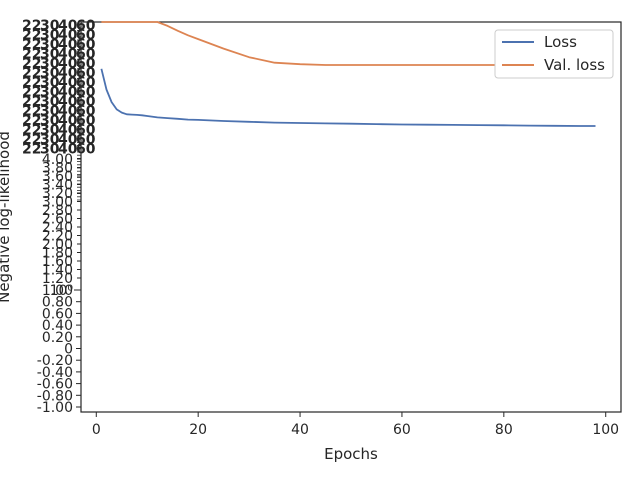 This screenshot has width=640, height=480. What do you see at coordinates (57, 314) in the screenshot?
I see `y-tick-label: 0.60` at bounding box center [57, 314].